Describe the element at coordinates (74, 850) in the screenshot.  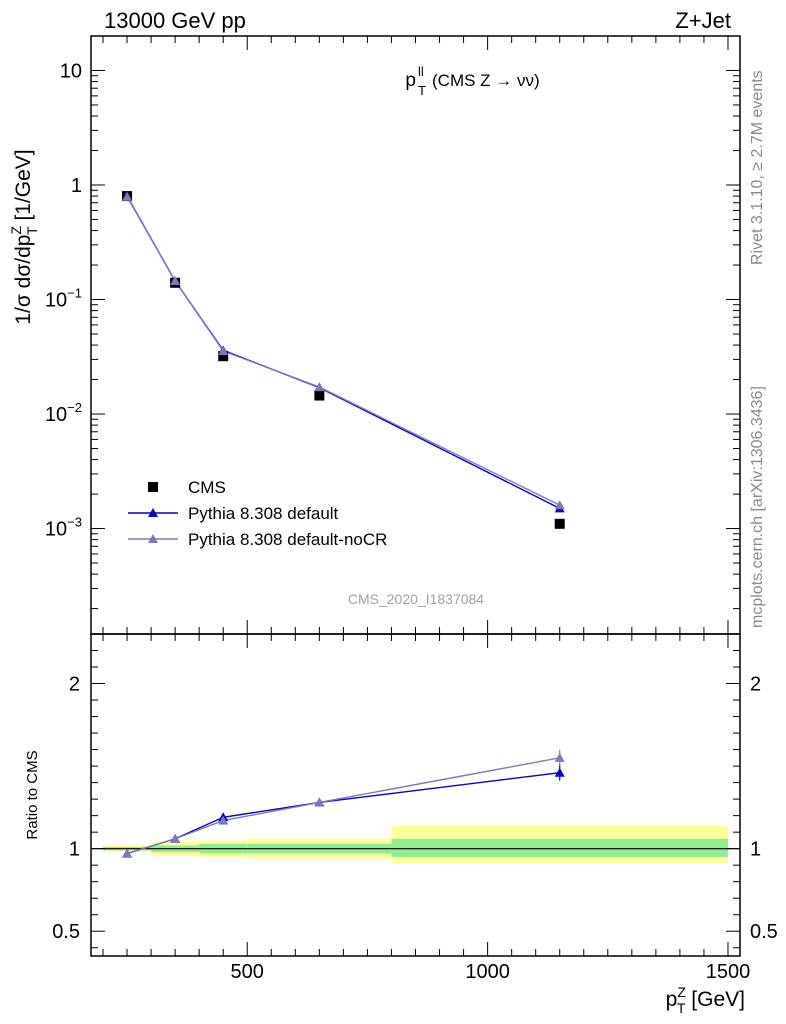
I see `ratio-ytick-label: 1` at that location.